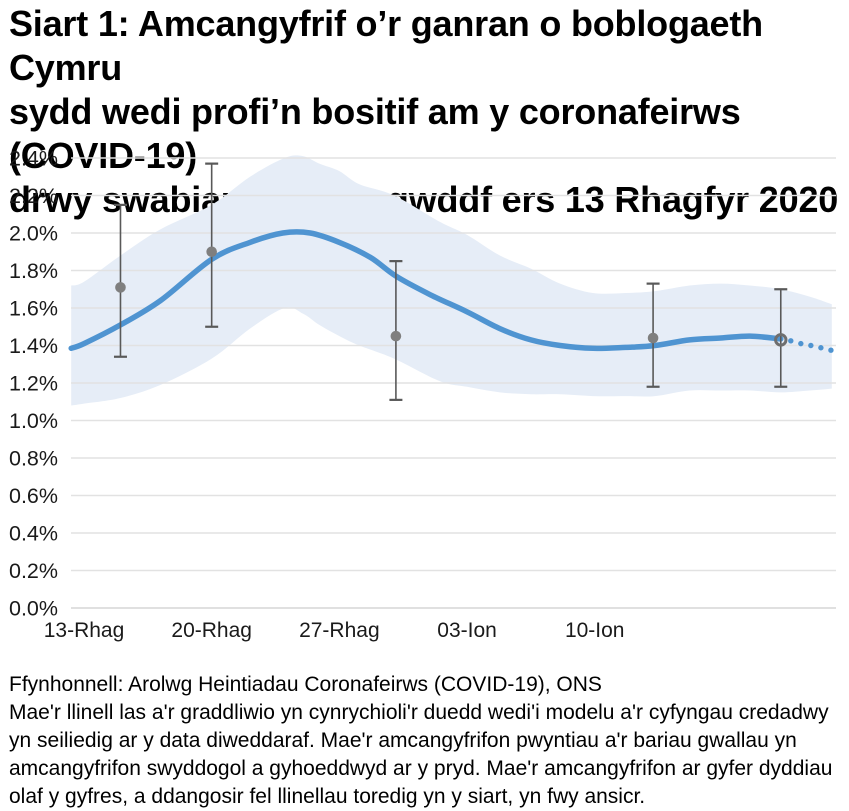 The image size is (849, 811). What do you see at coordinates (84, 630) in the screenshot?
I see `x-tick-label: 13-Rhag` at bounding box center [84, 630].